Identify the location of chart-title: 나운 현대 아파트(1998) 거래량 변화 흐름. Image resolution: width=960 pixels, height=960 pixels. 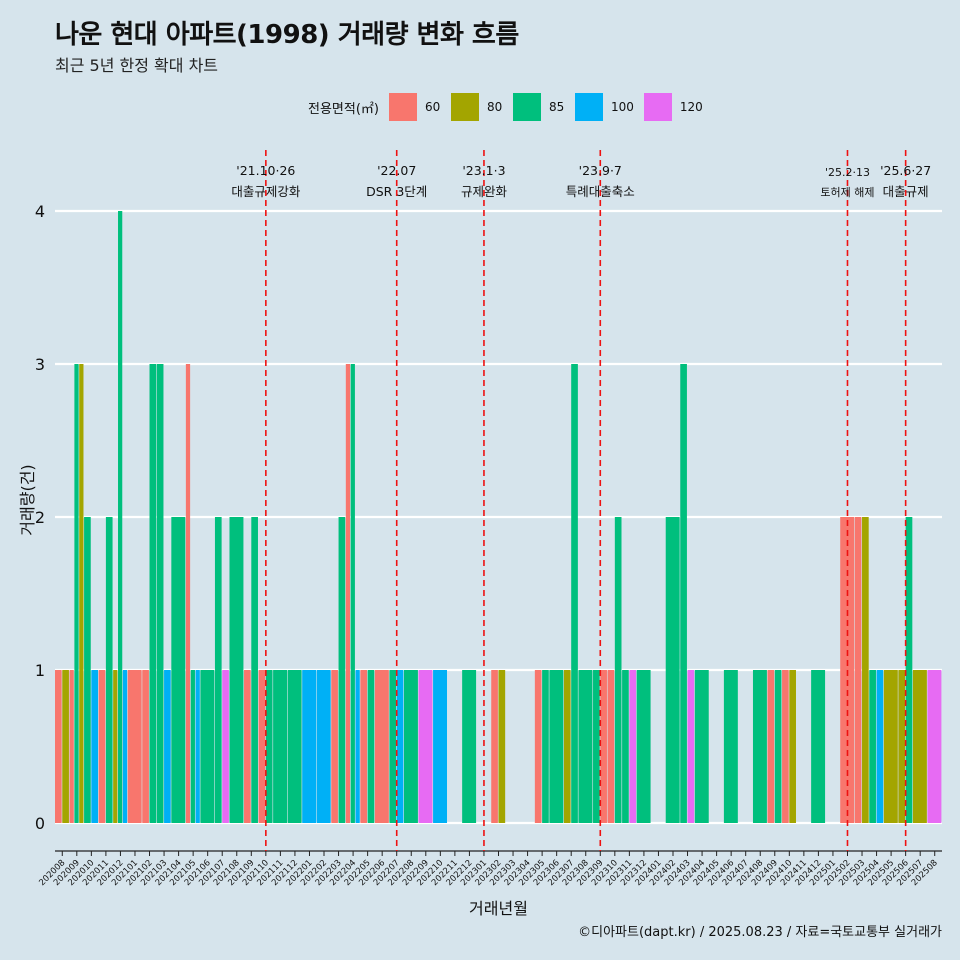
(287, 35).